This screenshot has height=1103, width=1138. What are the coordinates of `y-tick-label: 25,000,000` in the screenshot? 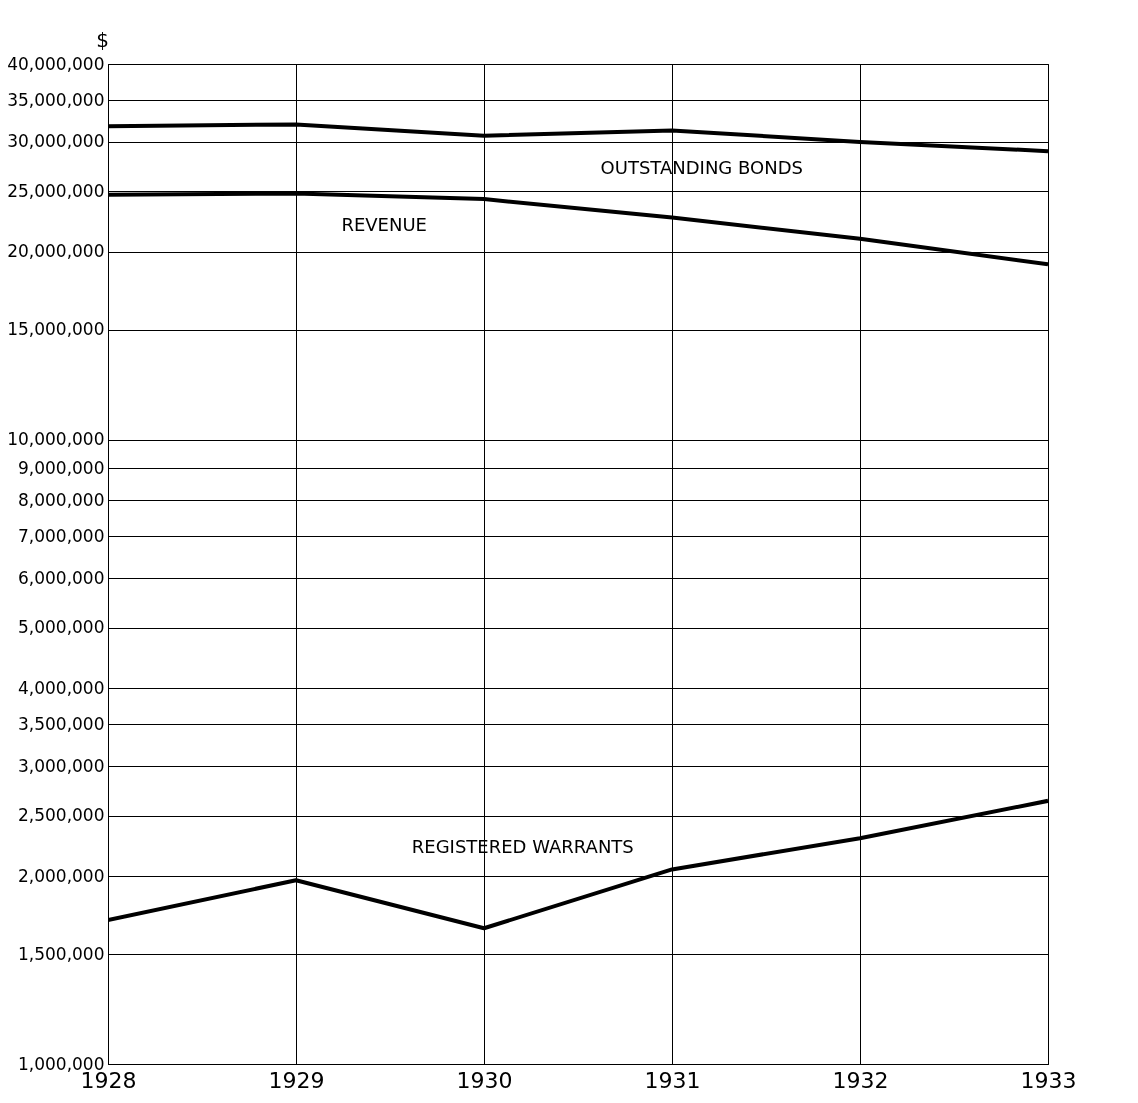 It's located at (56, 190).